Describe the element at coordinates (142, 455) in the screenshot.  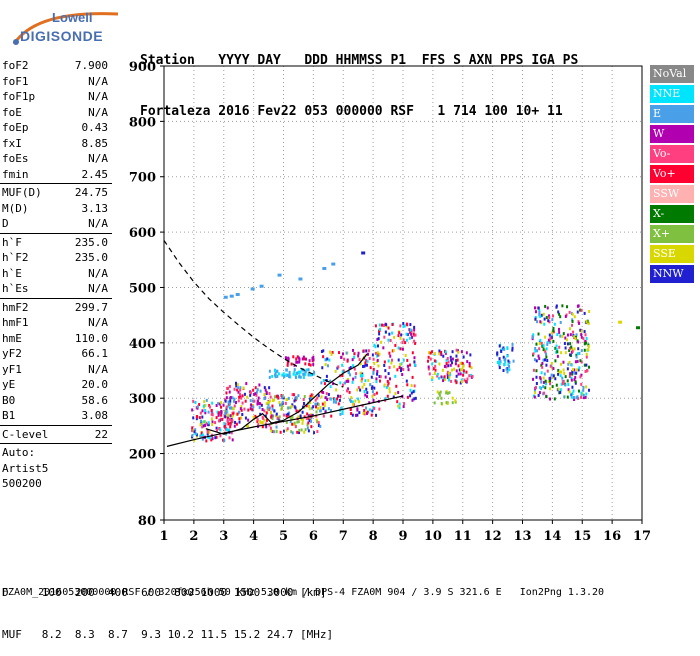
I see `y-tick-label: 200` at that location.